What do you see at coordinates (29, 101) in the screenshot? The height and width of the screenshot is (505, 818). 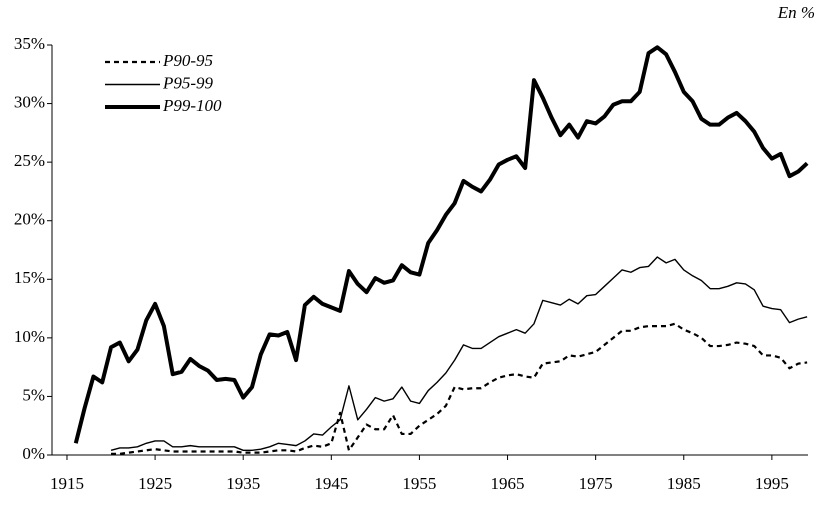 I see `y-tick-label: 30%` at bounding box center [29, 101].